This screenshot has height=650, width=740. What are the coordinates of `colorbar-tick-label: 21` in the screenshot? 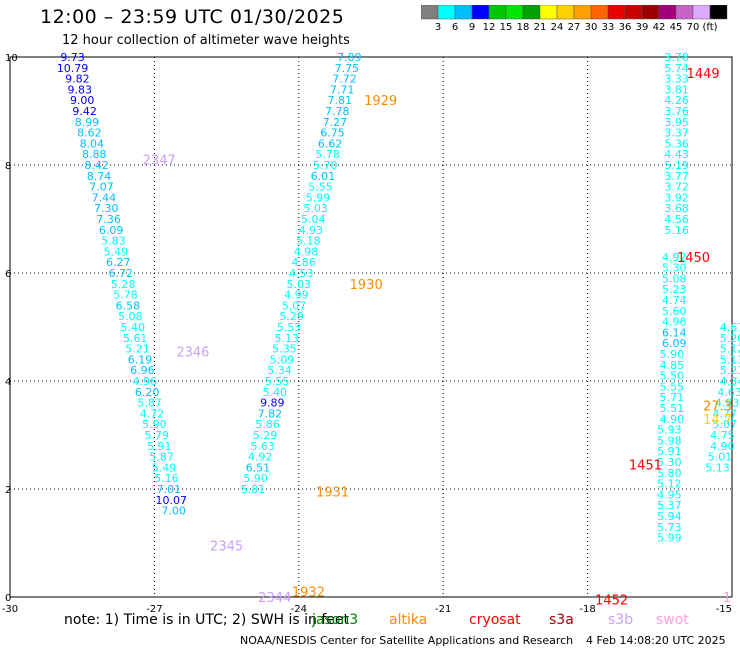 It's located at (540, 27).